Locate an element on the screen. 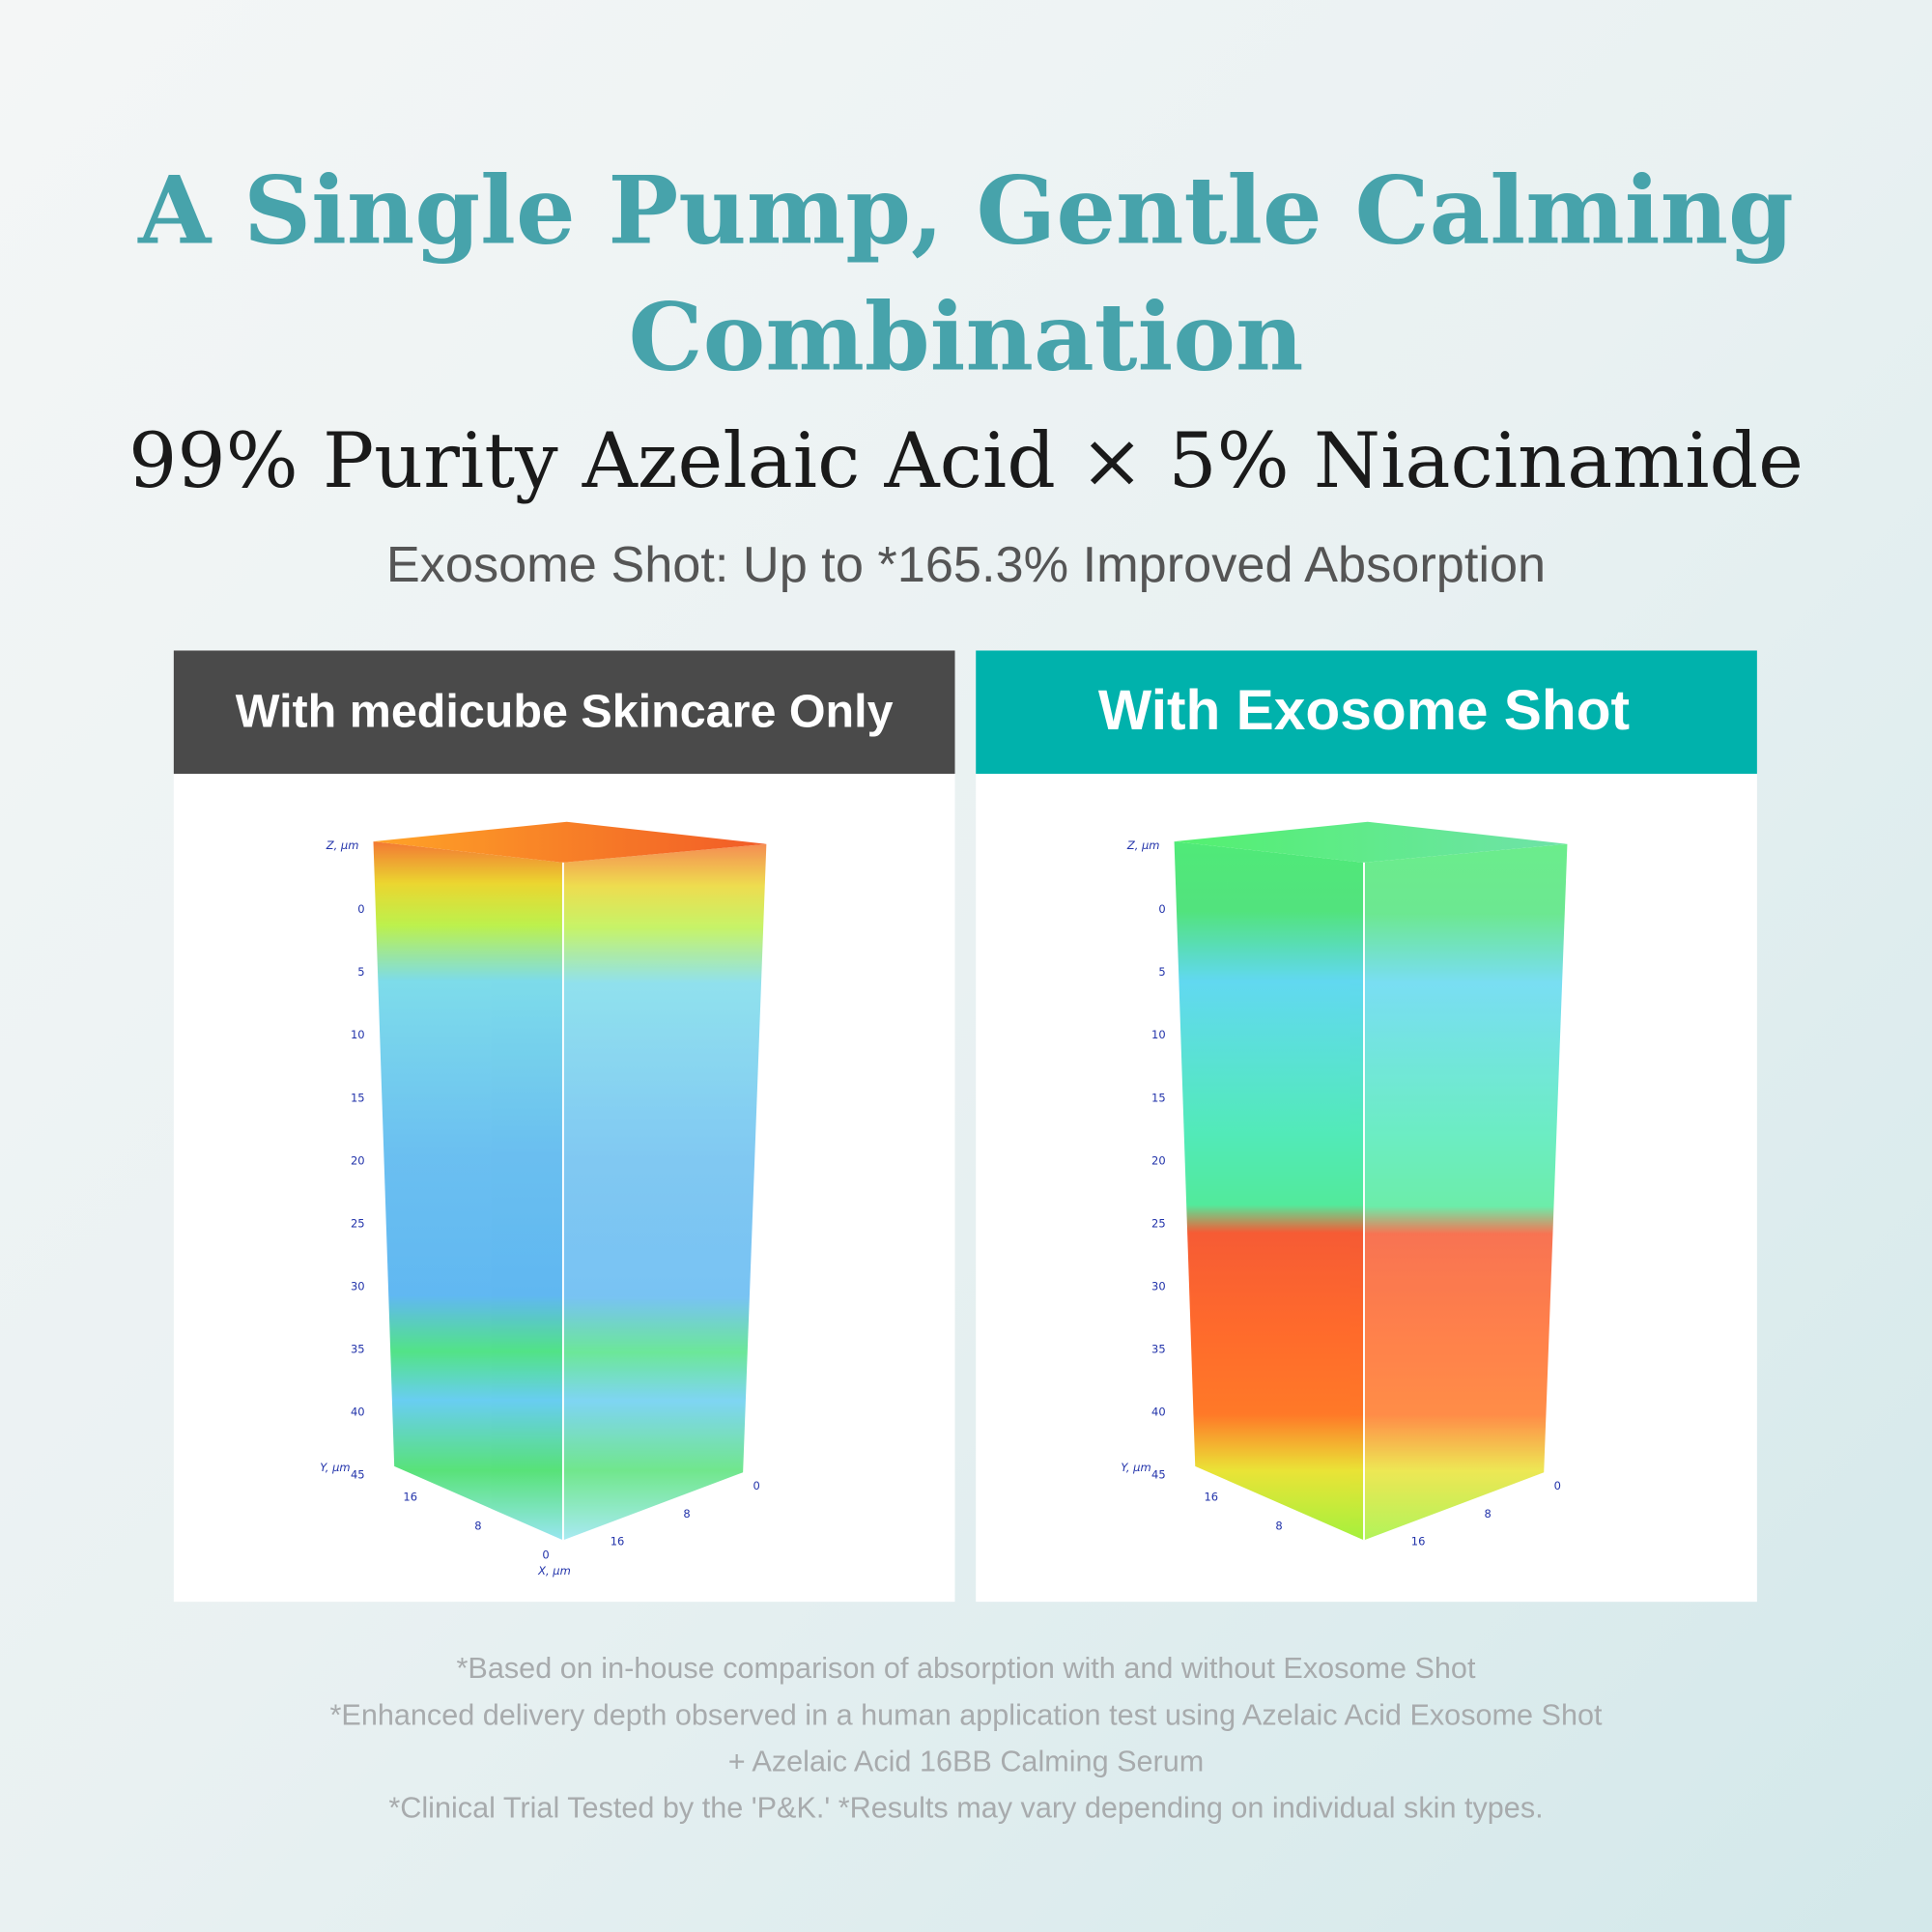 This screenshot has width=1932, height=1932. footnote: + Azelaic Acid 16BB Calming Serum is located at coordinates (966, 1761).